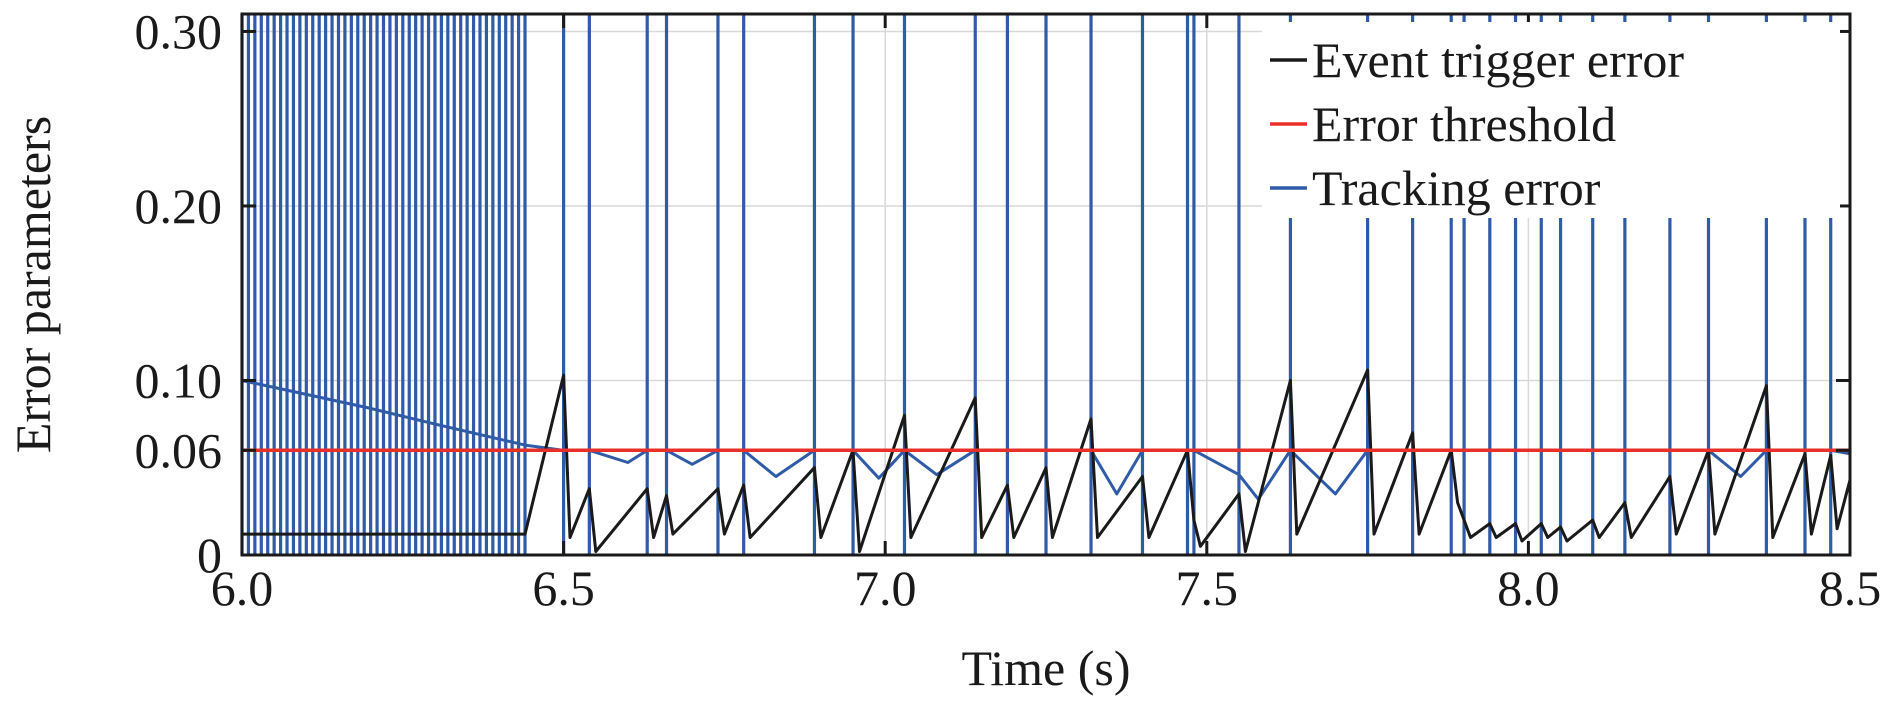  I want to click on y-tick-label-0-10: 0.10, so click(179, 380).